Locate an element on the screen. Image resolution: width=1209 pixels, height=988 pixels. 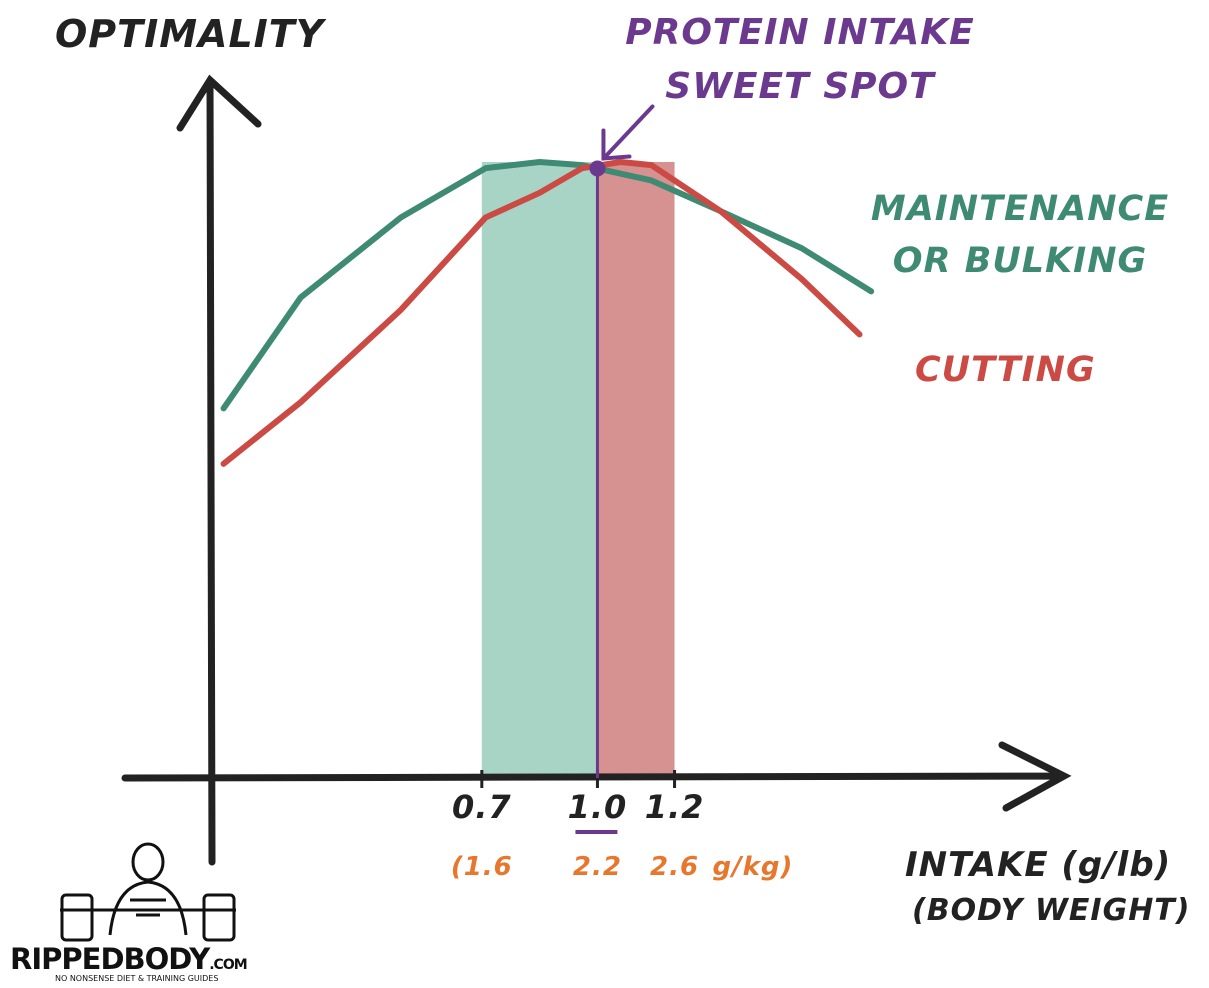
y-axis is located at coordinates (219, 470).